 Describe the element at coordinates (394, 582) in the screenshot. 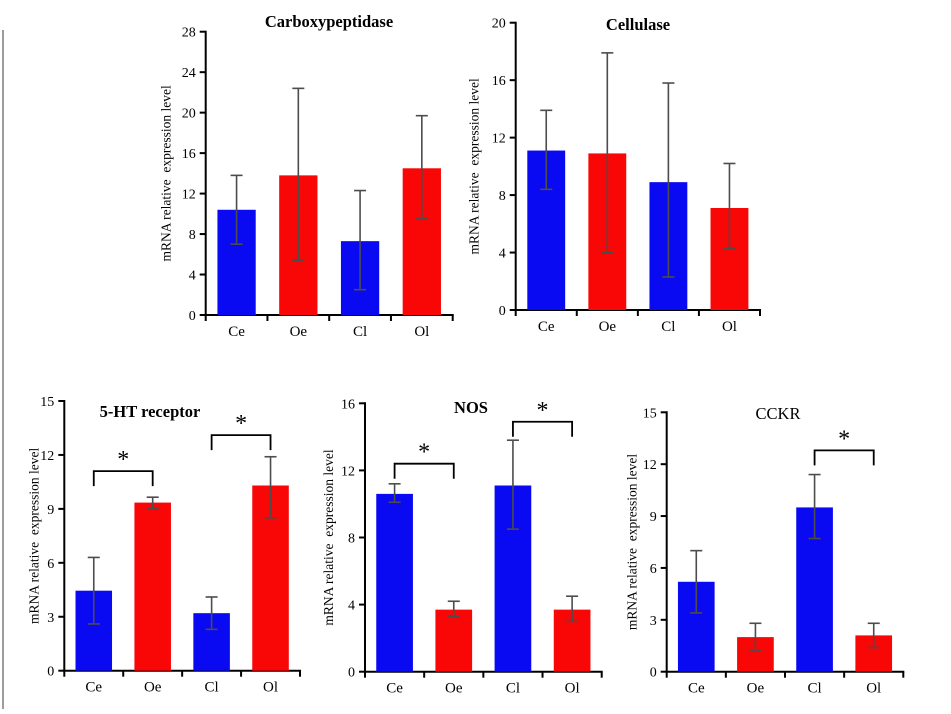

I see `bar-ce` at that location.